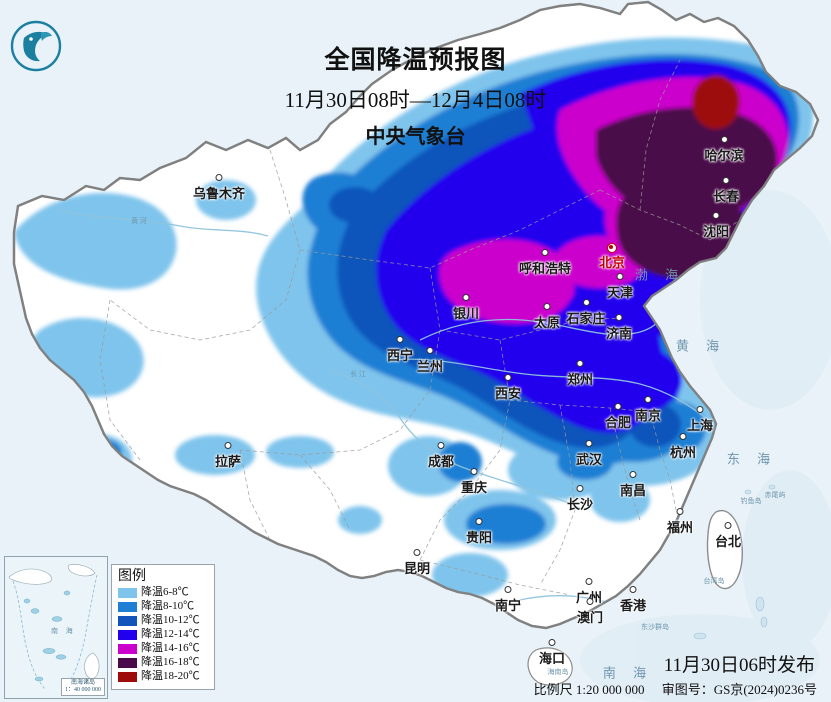  What do you see at coordinates (170, 676) in the screenshot?
I see `legend-label: 降温18-20℃` at bounding box center [170, 676].